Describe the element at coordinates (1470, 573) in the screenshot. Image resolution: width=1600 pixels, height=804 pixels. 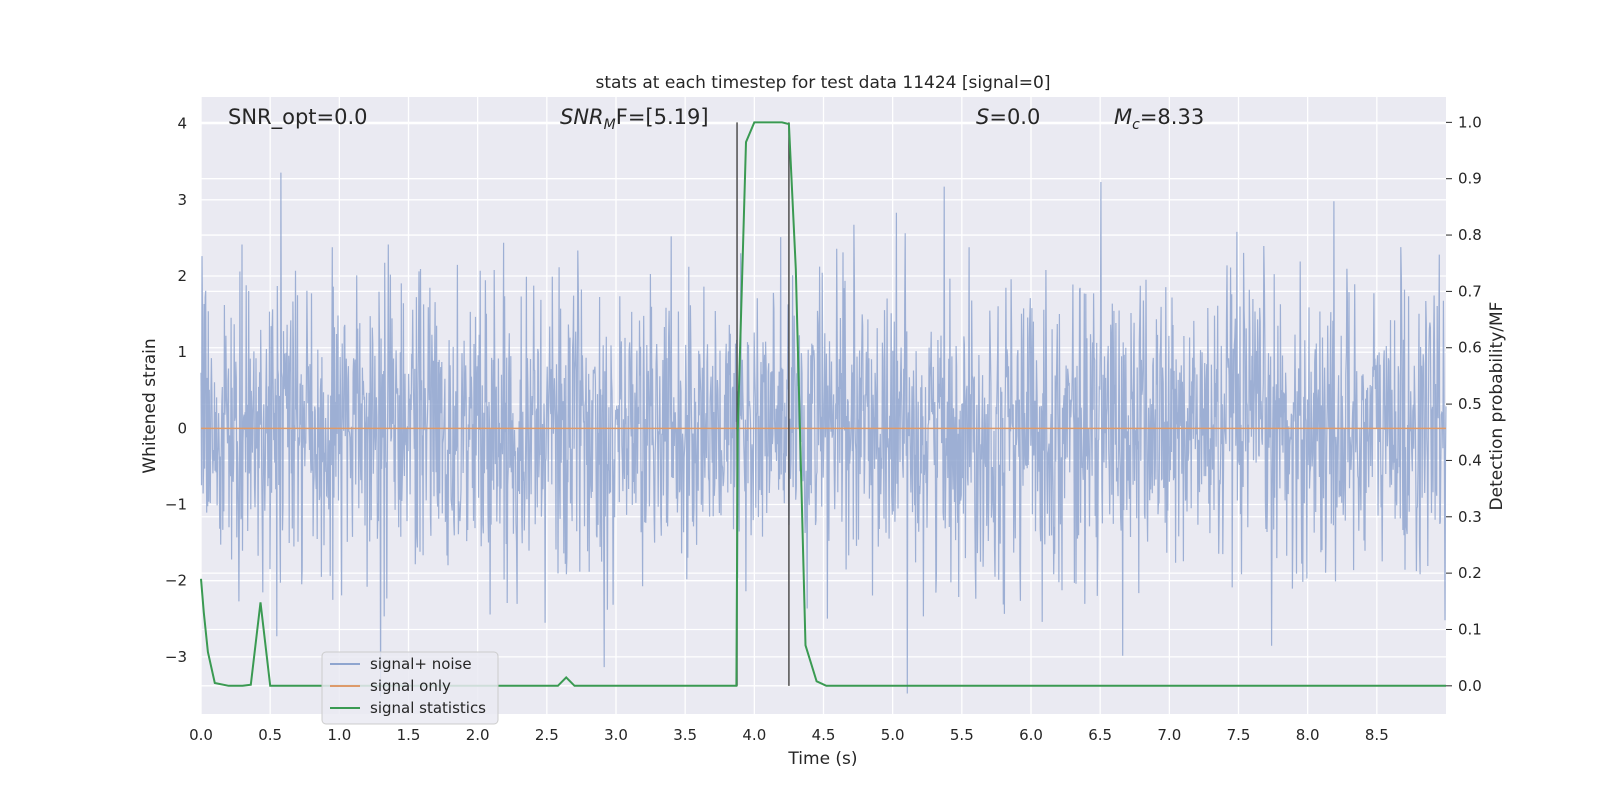
I see `y2-tick-label: 0.2` at that location.